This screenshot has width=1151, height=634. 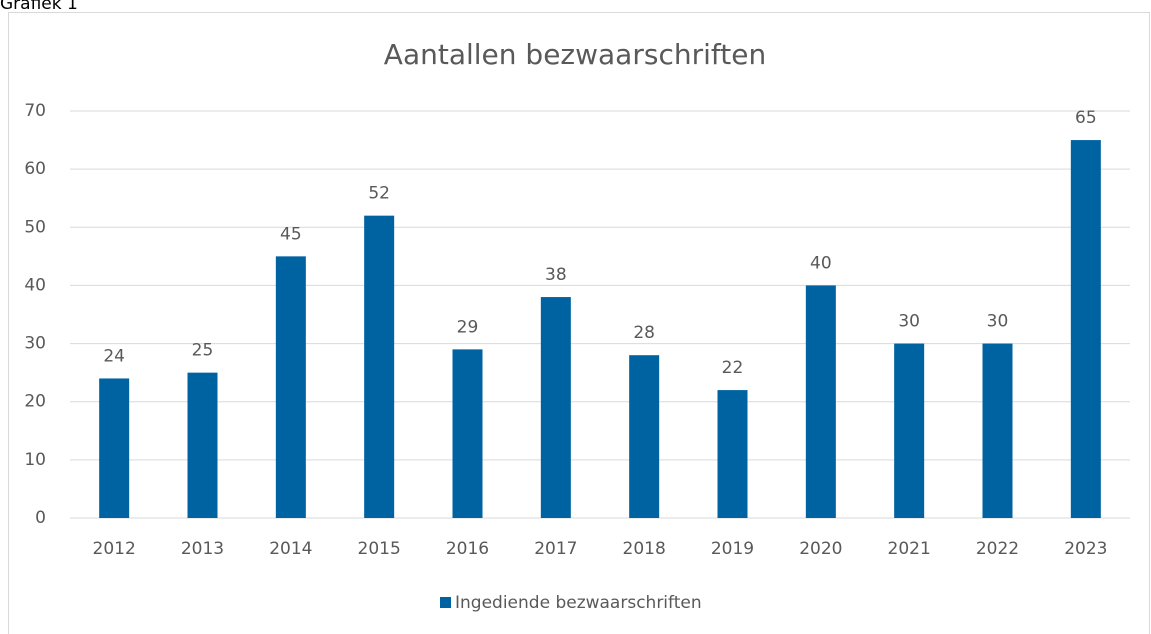 I want to click on x-tick-label: 2017, so click(x=555, y=549).